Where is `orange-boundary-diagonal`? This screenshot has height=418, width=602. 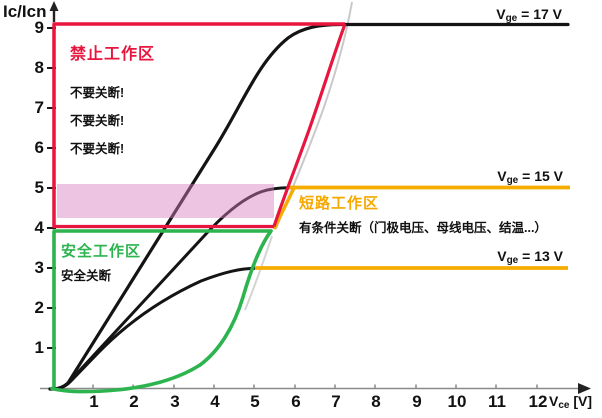 orange-boundary-diagonal is located at coordinates (284, 207).